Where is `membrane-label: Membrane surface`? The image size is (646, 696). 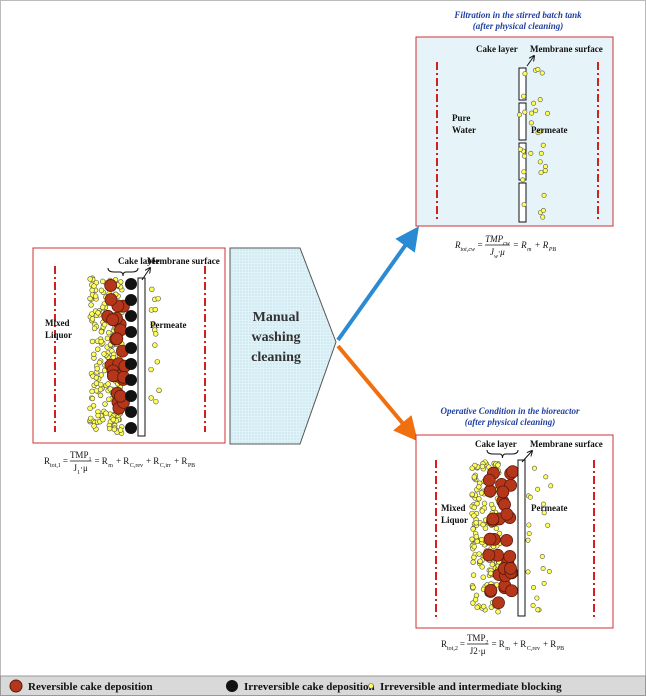
membrane-label: Membrane surface is located at coordinates (183, 261).